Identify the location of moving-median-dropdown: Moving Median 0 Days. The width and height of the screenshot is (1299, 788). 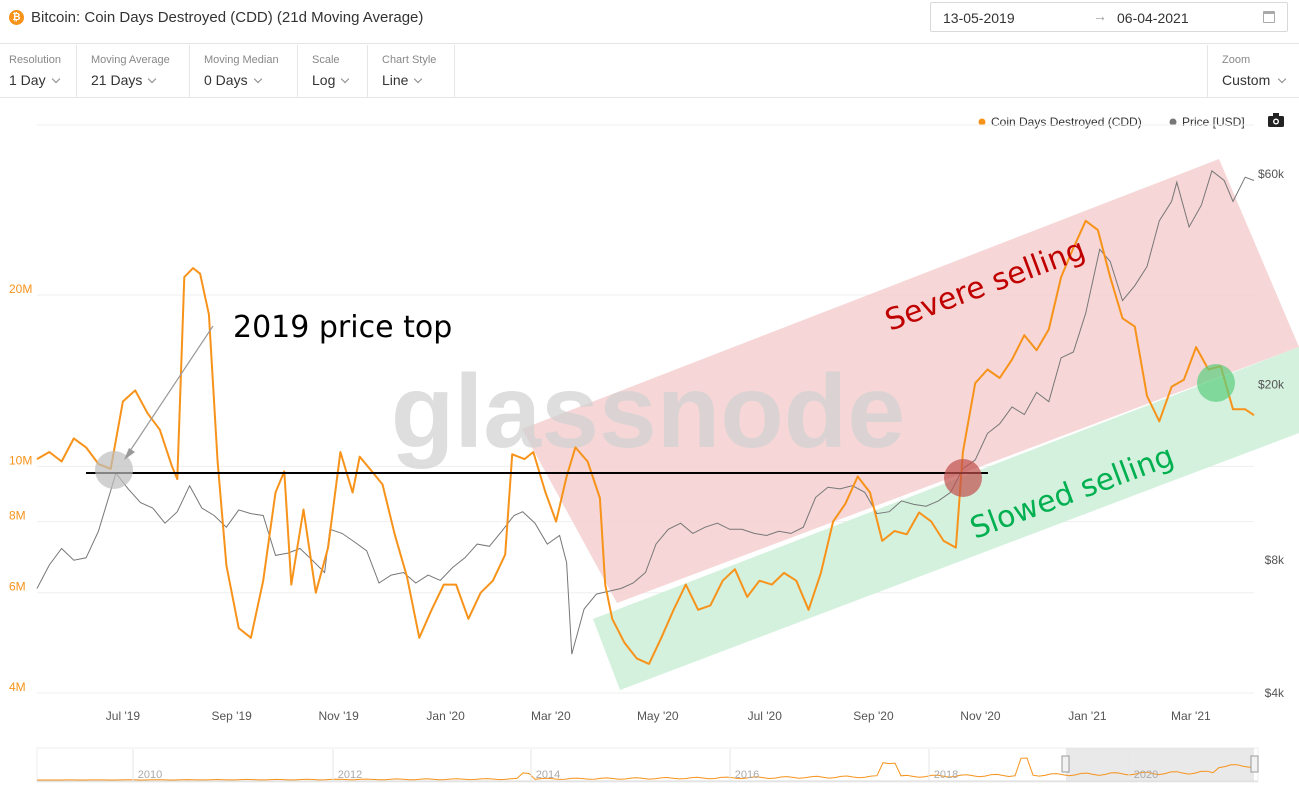
(244, 71).